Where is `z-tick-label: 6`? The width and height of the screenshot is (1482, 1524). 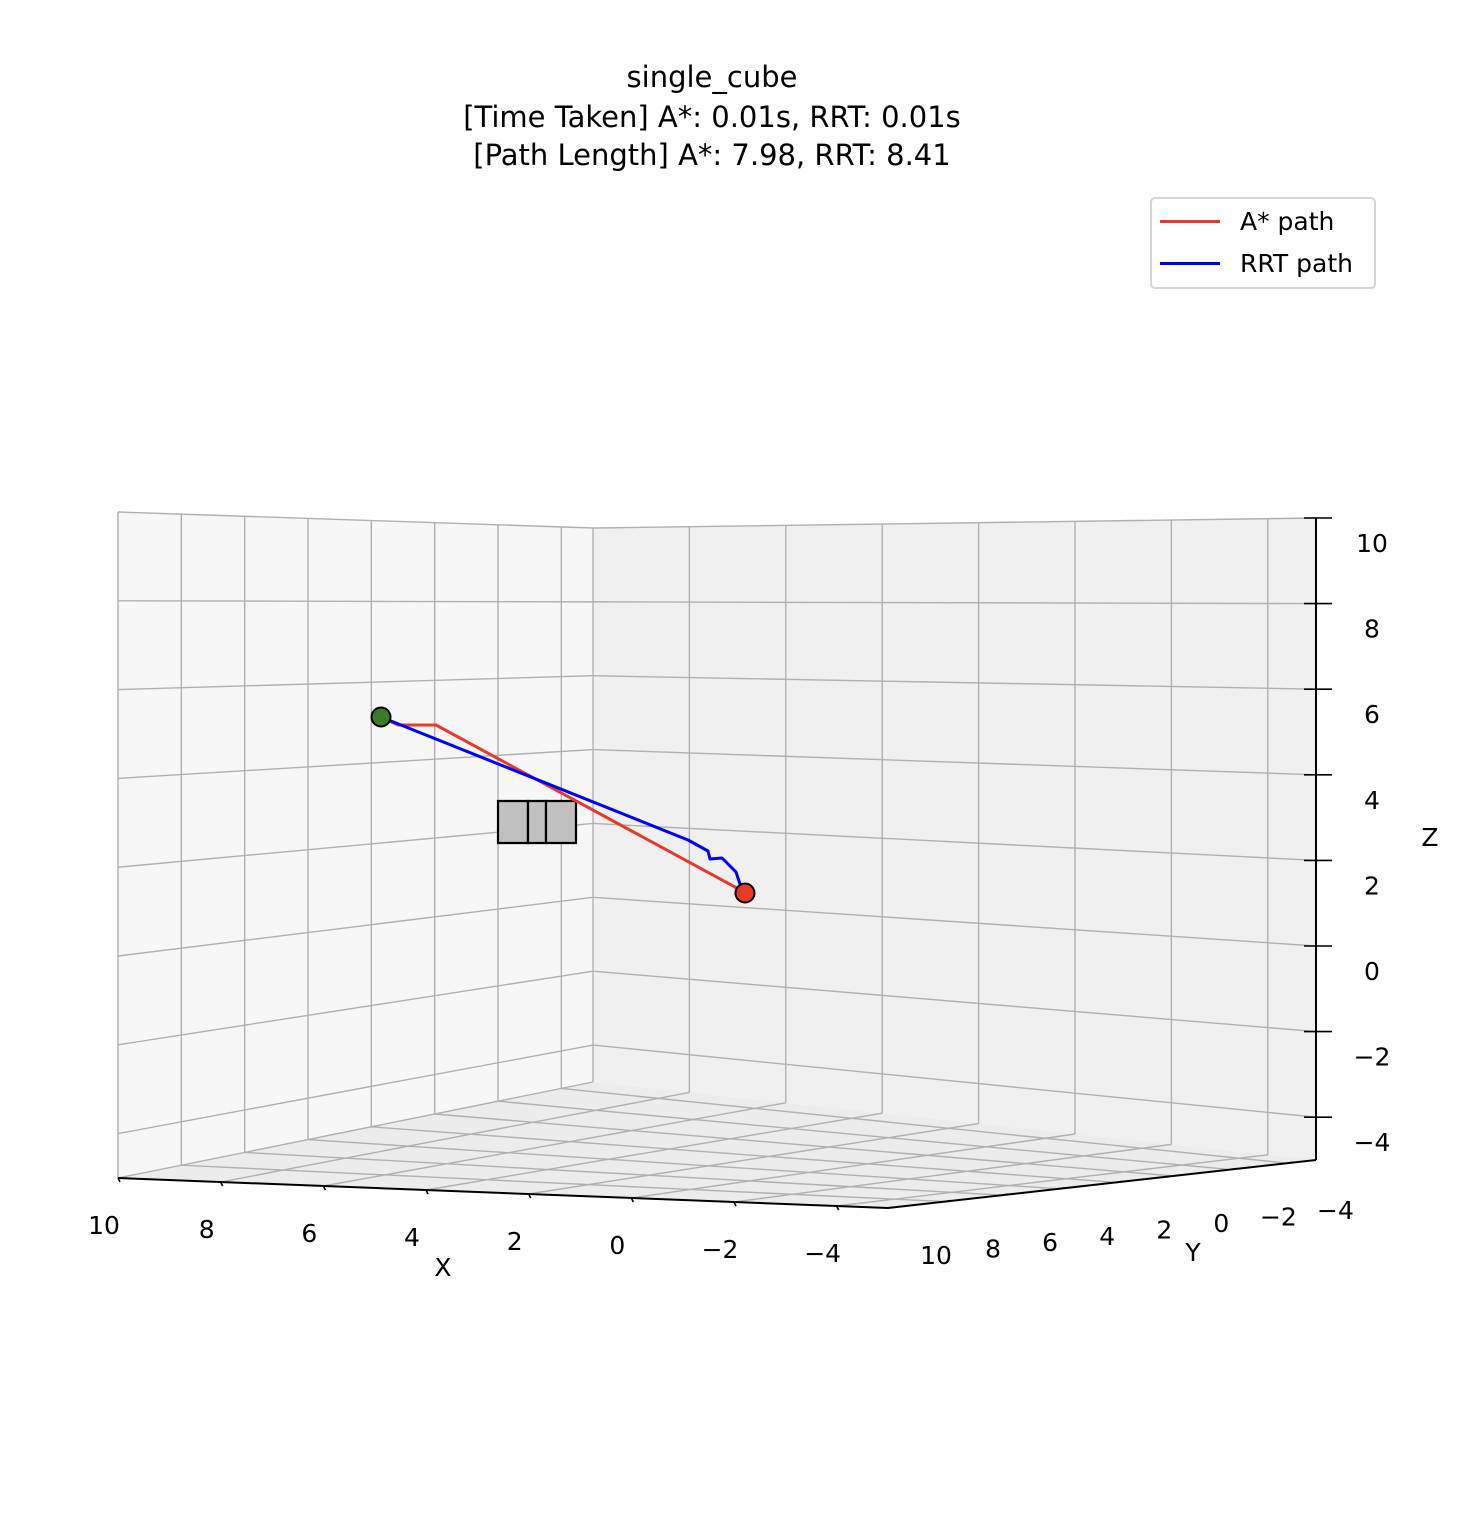
z-tick-label: 6 is located at coordinates (1372, 714).